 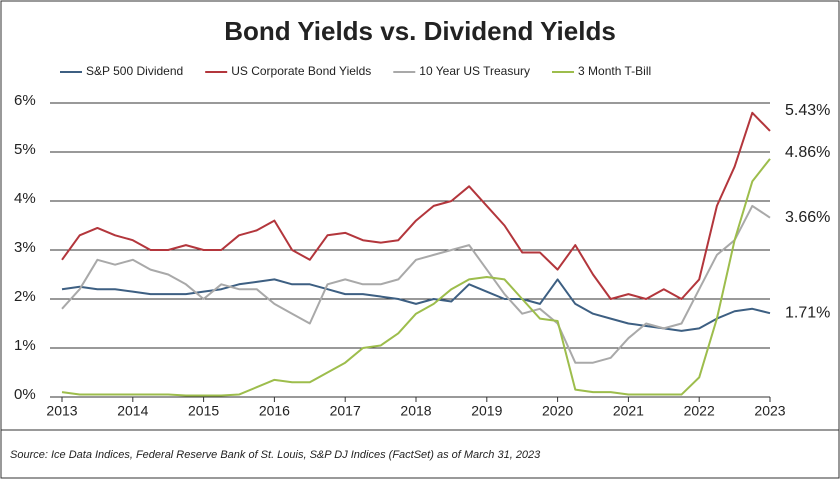 I want to click on y-tick-label: 6%, so click(x=25, y=100).